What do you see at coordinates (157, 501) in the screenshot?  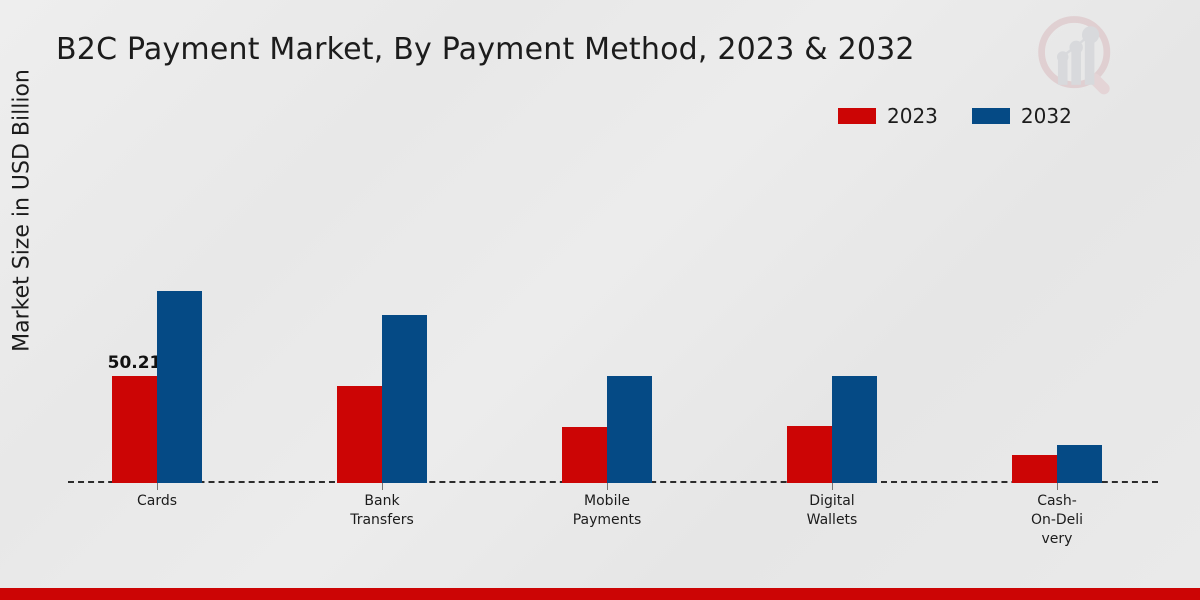 I see `x-axis-category-label: Cards` at bounding box center [157, 501].